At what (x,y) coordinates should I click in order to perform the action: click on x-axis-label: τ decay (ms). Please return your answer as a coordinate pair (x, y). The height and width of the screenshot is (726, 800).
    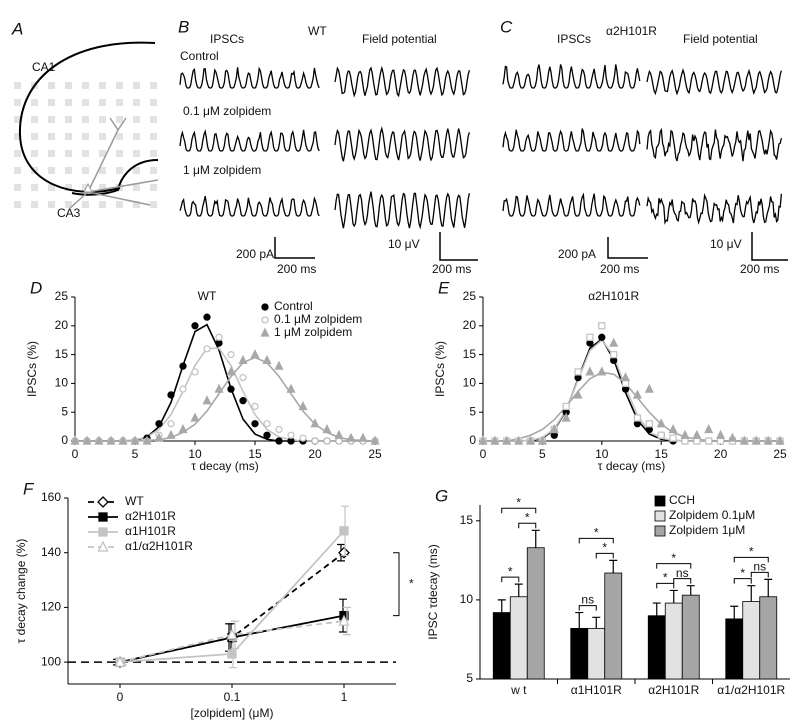
    Looking at the image, I should click on (224, 466).